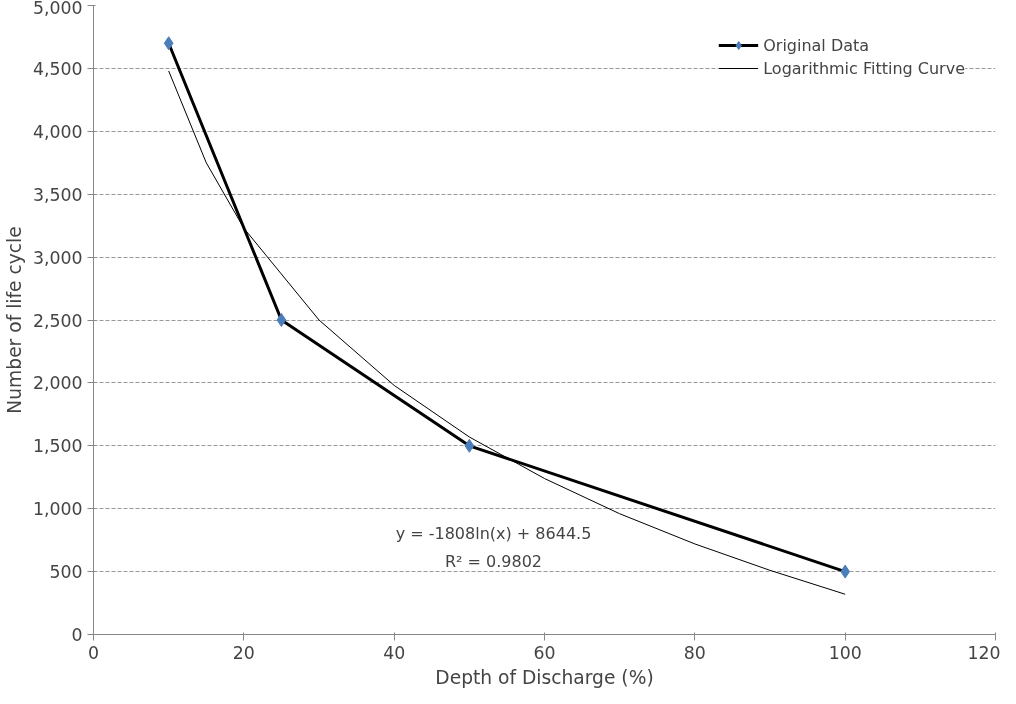 This screenshot has height=704, width=1016. Describe the element at coordinates (845, 652) in the screenshot. I see `x-tick-label: 100` at that location.